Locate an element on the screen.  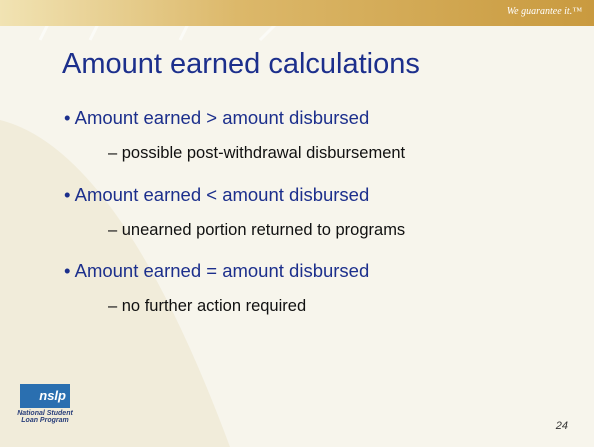
logo-caption: National Student Loan Program is located at coordinates (45, 417).